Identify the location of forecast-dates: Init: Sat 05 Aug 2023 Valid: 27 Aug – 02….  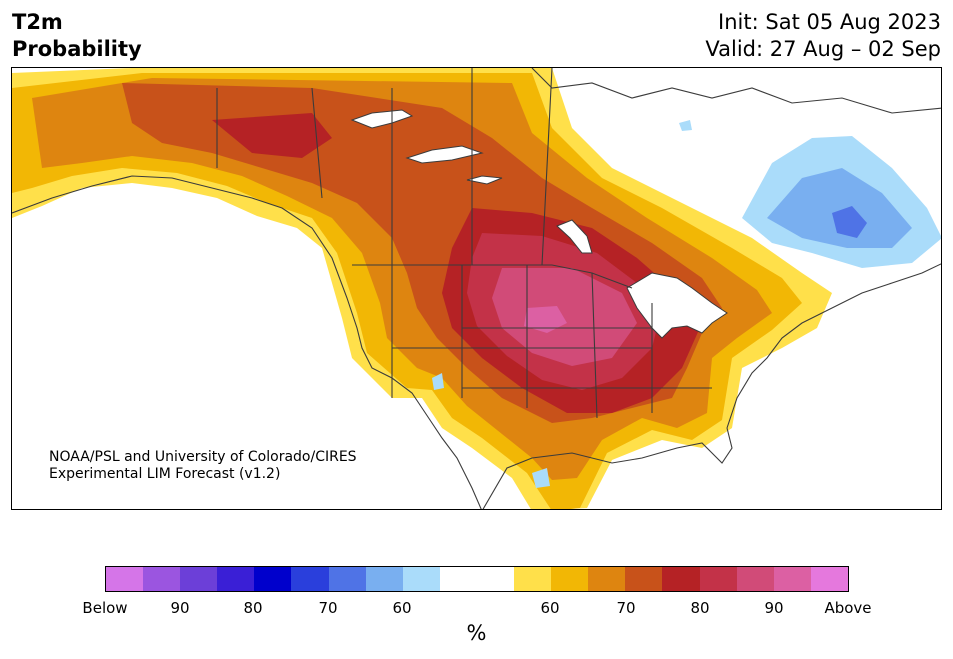
(823, 36).